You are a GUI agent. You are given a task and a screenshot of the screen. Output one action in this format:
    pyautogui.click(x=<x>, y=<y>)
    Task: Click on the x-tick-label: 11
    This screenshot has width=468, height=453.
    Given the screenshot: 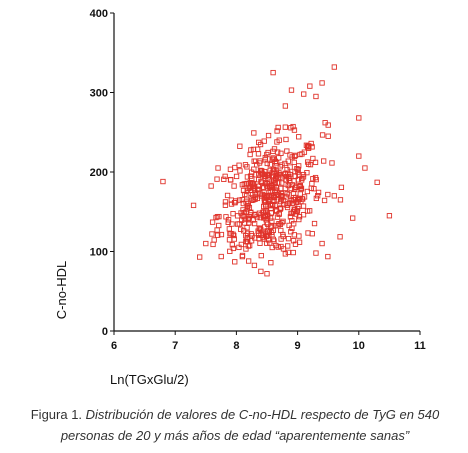 What is the action you would take?
    pyautogui.click(x=420, y=346)
    